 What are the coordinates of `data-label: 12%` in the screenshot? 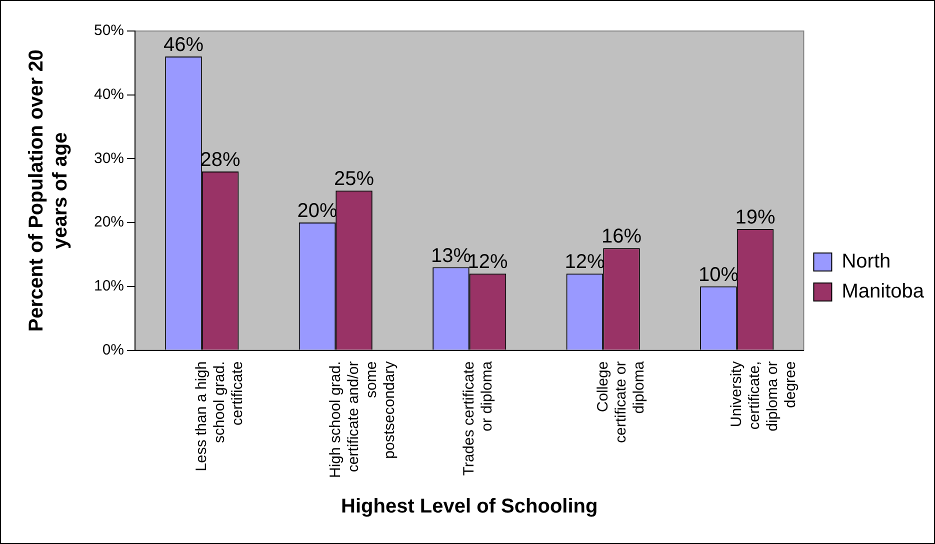 It's located at (488, 262).